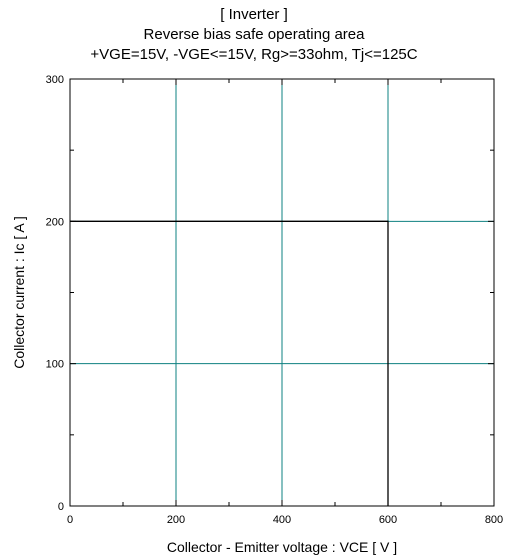 The image size is (508, 560). What do you see at coordinates (55, 222) in the screenshot?
I see `y-tick-label-200: 200` at bounding box center [55, 222].